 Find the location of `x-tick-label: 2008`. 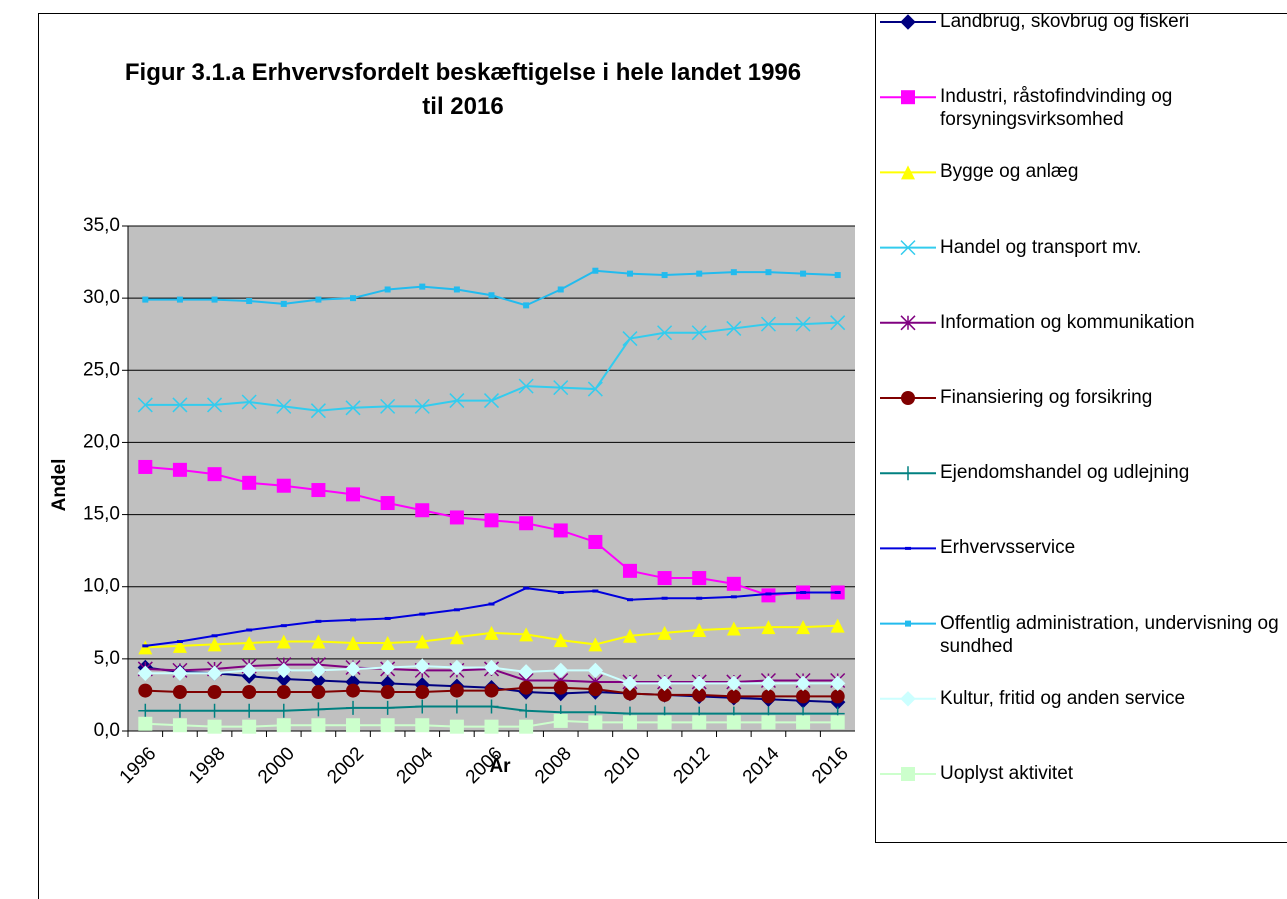

x-tick-label: 2008 is located at coordinates (553, 765).